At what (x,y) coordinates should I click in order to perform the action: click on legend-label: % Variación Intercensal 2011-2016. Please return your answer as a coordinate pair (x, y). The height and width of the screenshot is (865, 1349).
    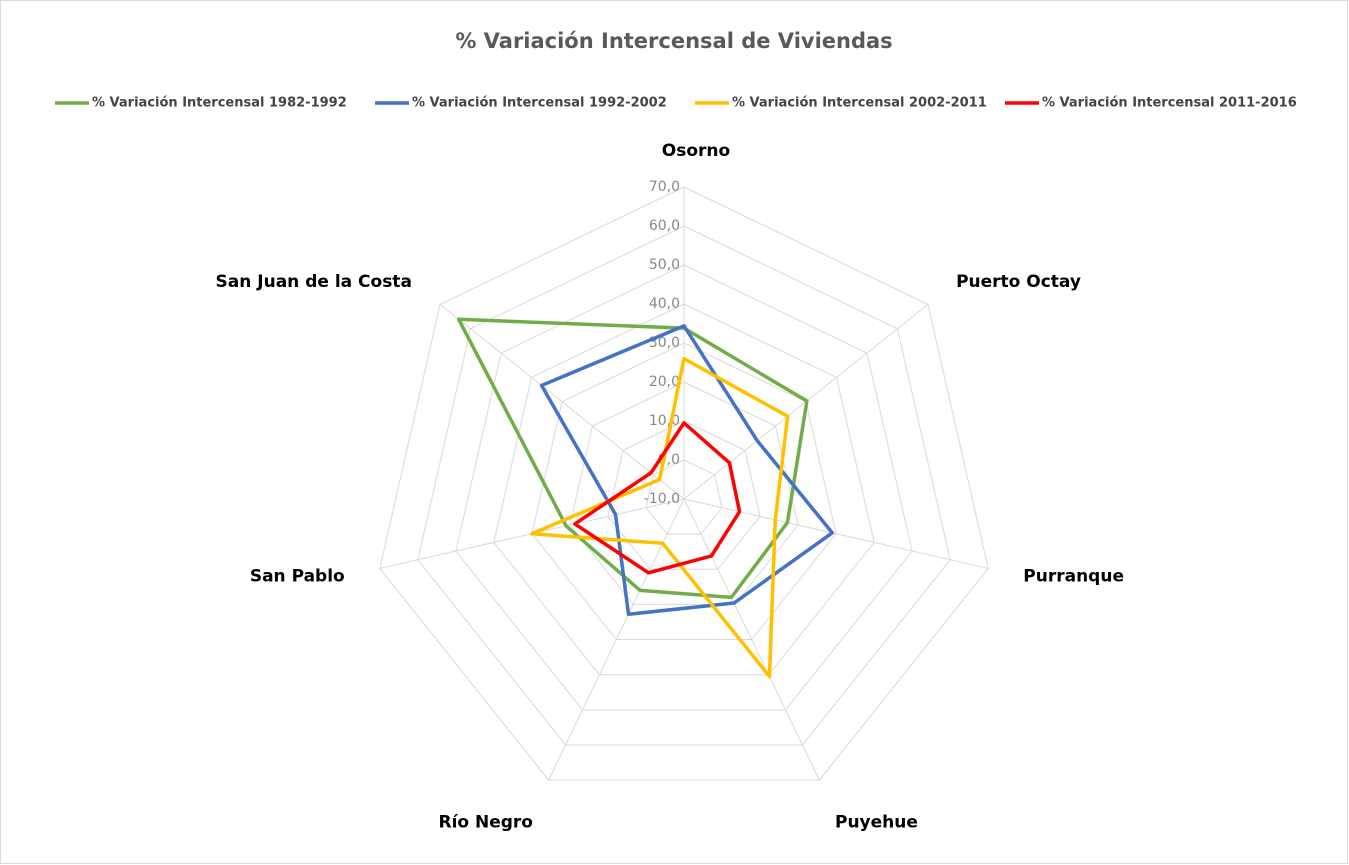
    Looking at the image, I should click on (1169, 103).